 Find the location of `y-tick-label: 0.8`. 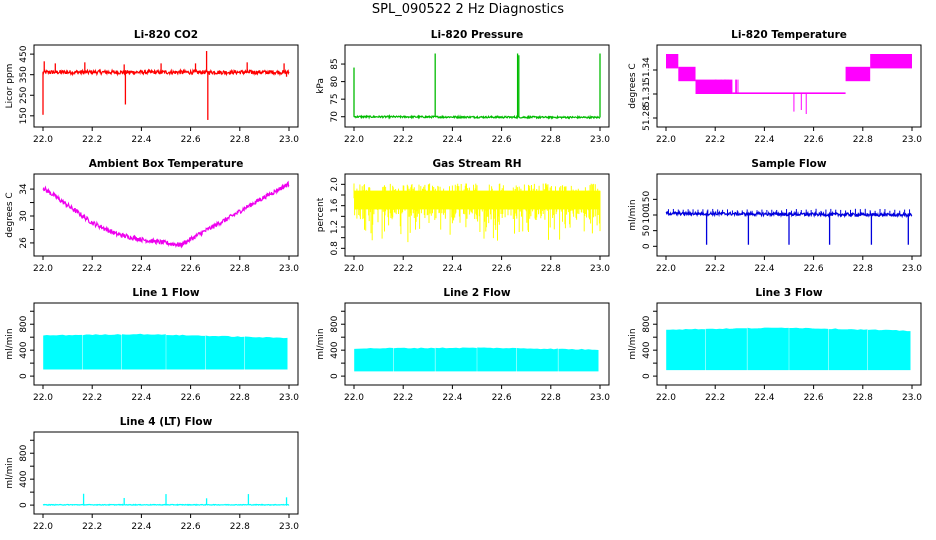

y-tick-label: 0.8 is located at coordinates (335, 248).